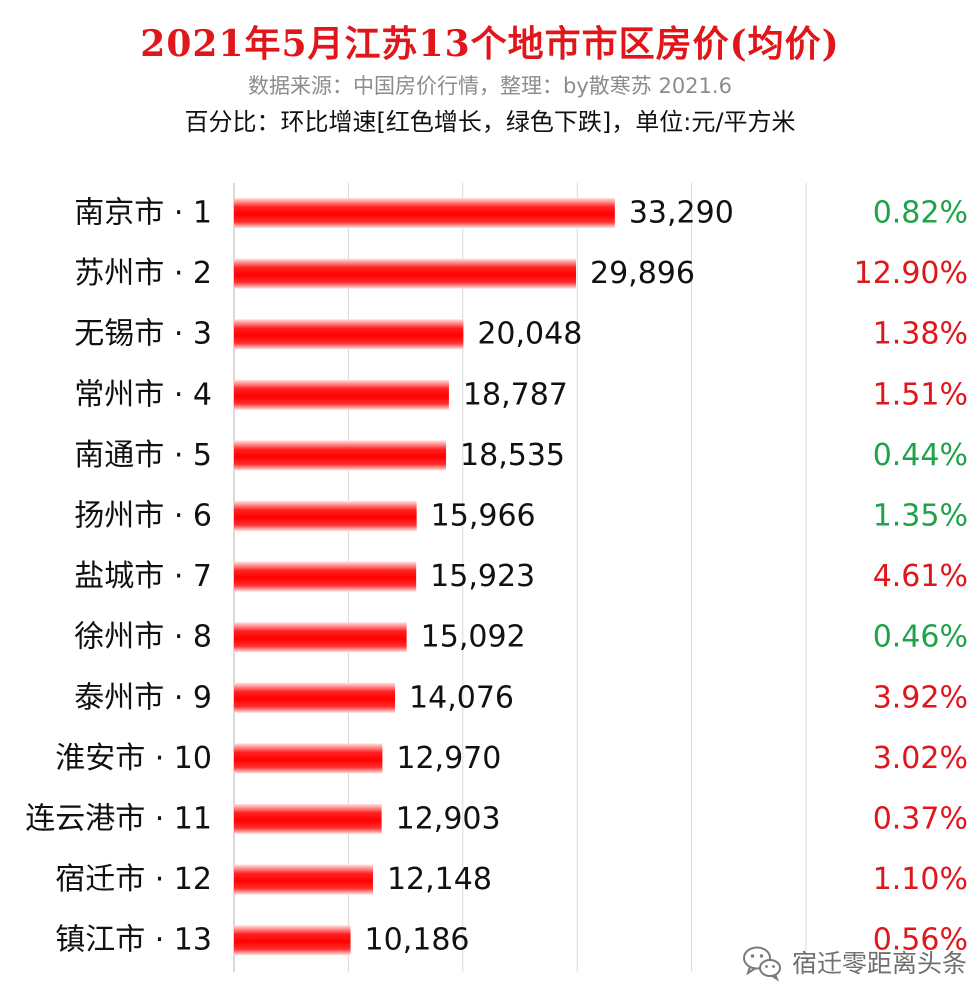  Describe the element at coordinates (417, 940) in the screenshot. I see `value-label: 10,186` at that location.